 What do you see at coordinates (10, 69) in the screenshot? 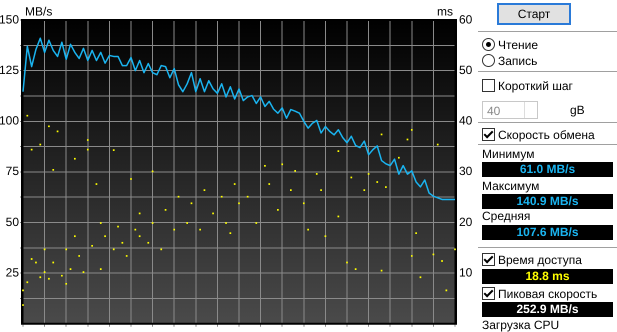
I see `y-tick-label: 125` at bounding box center [10, 69].